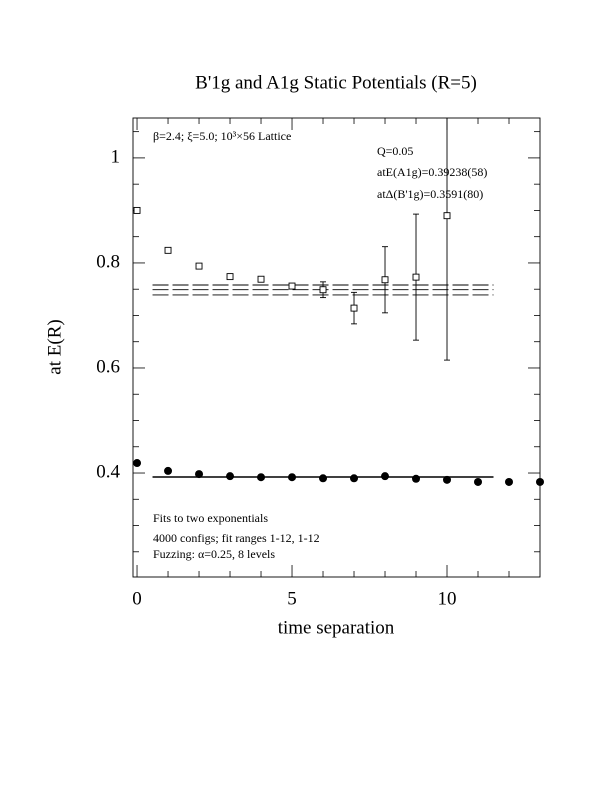  Describe the element at coordinates (395, 151) in the screenshot. I see `annotation: Q=0.05` at that location.